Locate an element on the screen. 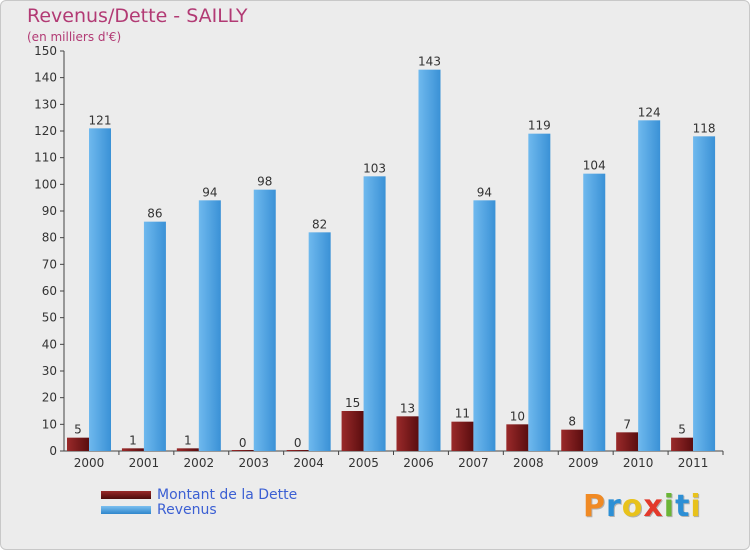 The width and height of the screenshot is (750, 550). debt-bar-2010 is located at coordinates (627, 441).